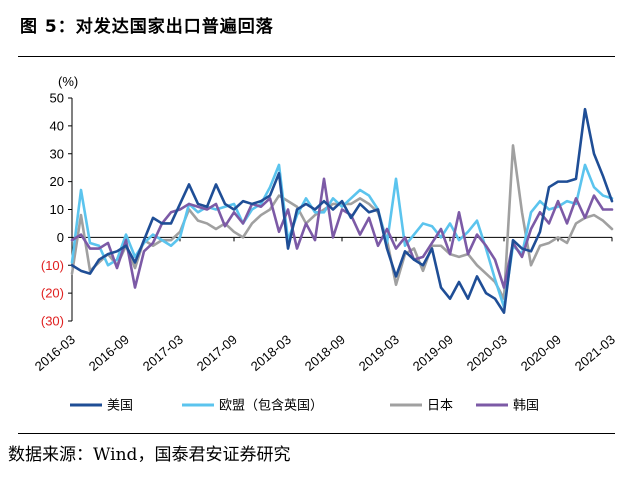  I want to click on x-tick-label: 2019-09, so click(433, 353).